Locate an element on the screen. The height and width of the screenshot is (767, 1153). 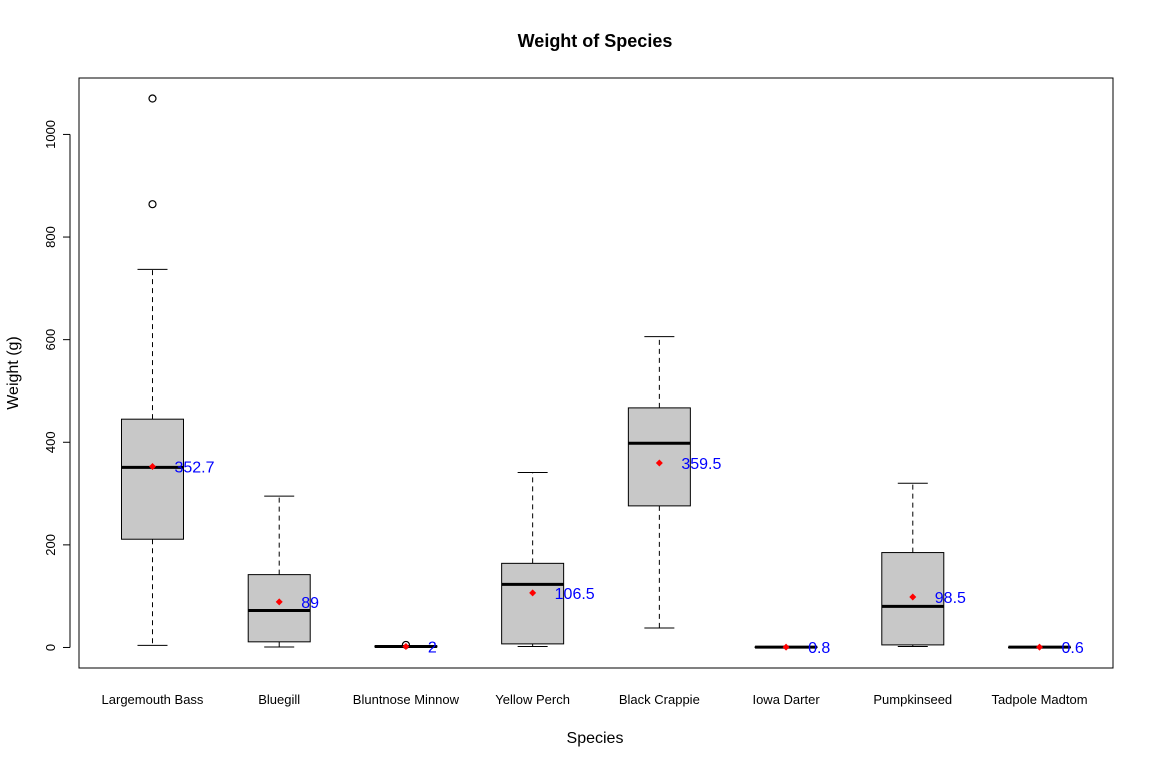
mean-label: 352.7 is located at coordinates (194, 468).